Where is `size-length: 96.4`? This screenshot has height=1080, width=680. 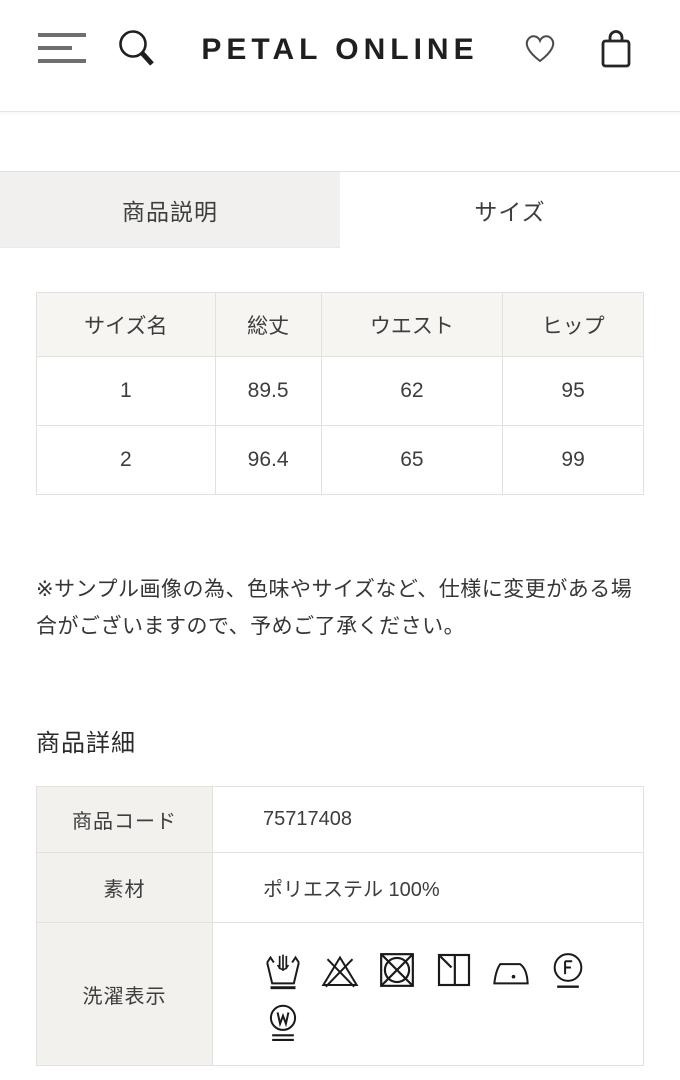 size-length: 96.4 is located at coordinates (268, 460).